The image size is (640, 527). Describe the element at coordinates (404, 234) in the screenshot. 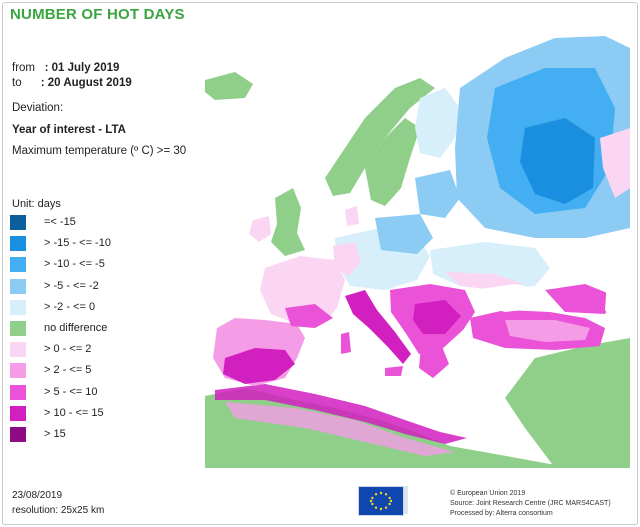

I see `poland` at that location.